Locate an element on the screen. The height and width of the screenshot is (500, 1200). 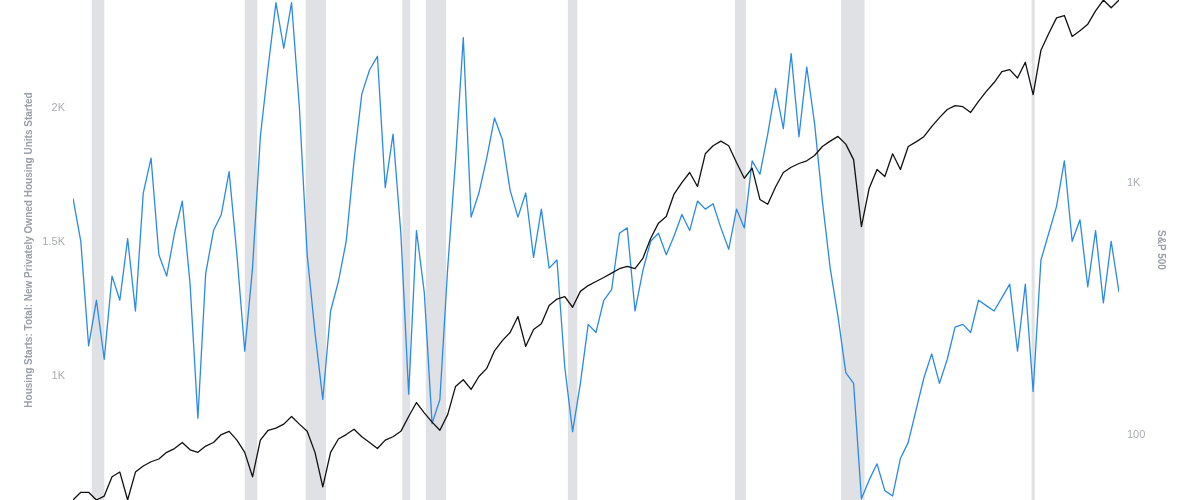
y-tick-label: 1.5K is located at coordinates (54, 241).